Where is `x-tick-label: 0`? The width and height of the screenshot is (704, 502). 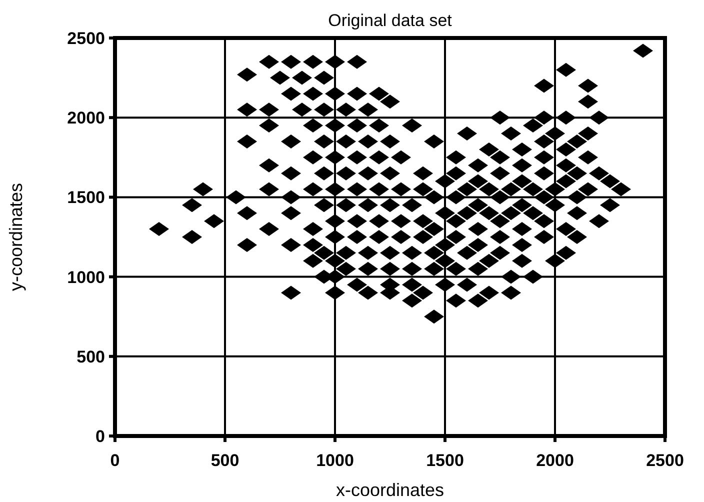
x-tick-label: 0 is located at coordinates (115, 460).